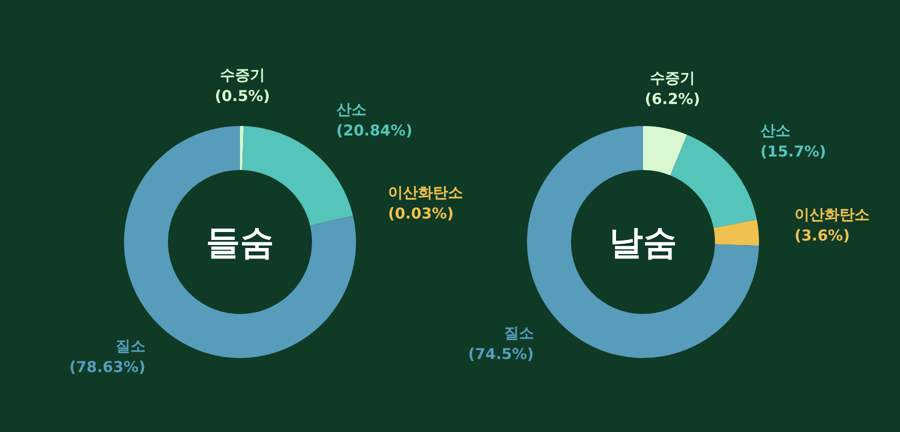  Describe the element at coordinates (643, 243) in the screenshot. I see `text: 날숨` at that location.